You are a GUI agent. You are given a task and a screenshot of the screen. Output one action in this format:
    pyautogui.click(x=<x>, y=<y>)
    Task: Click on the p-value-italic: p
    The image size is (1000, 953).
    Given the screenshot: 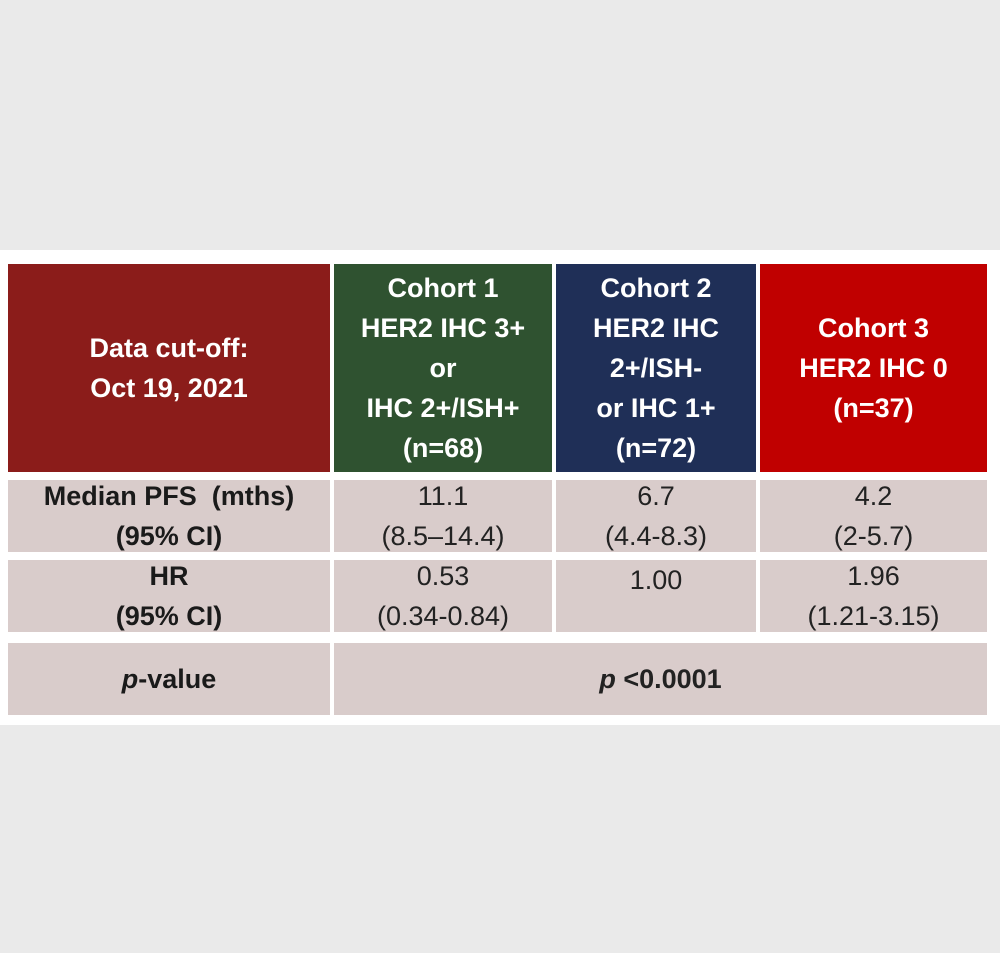 What is the action you would take?
    pyautogui.click(x=607, y=679)
    